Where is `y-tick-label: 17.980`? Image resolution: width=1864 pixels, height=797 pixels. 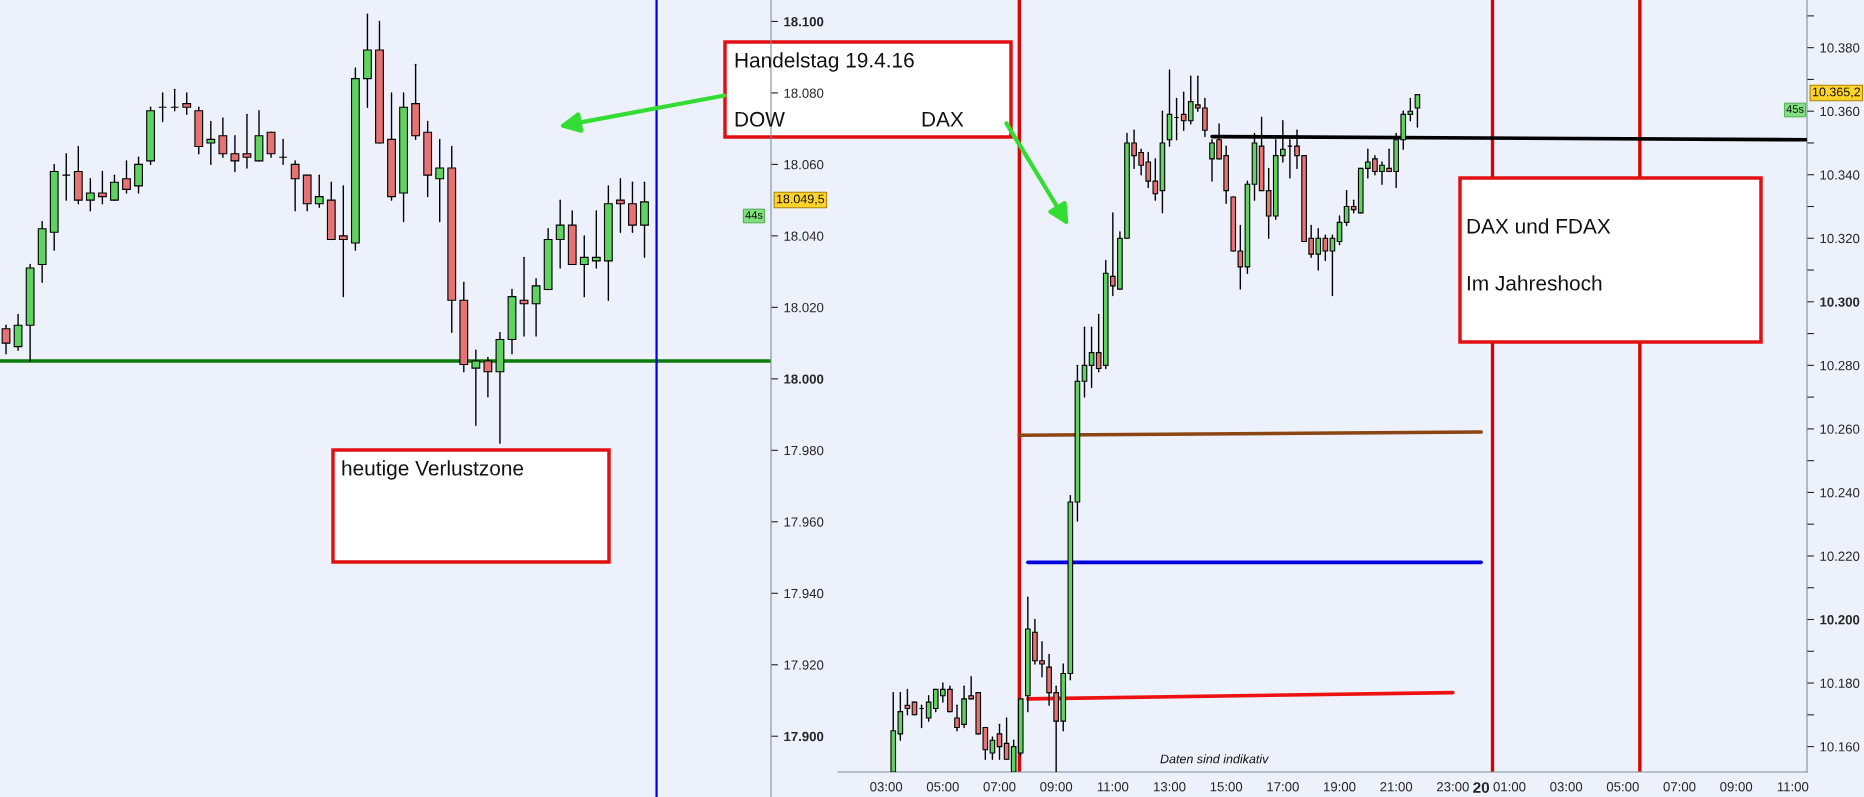 y-tick-label: 17.980 is located at coordinates (804, 450).